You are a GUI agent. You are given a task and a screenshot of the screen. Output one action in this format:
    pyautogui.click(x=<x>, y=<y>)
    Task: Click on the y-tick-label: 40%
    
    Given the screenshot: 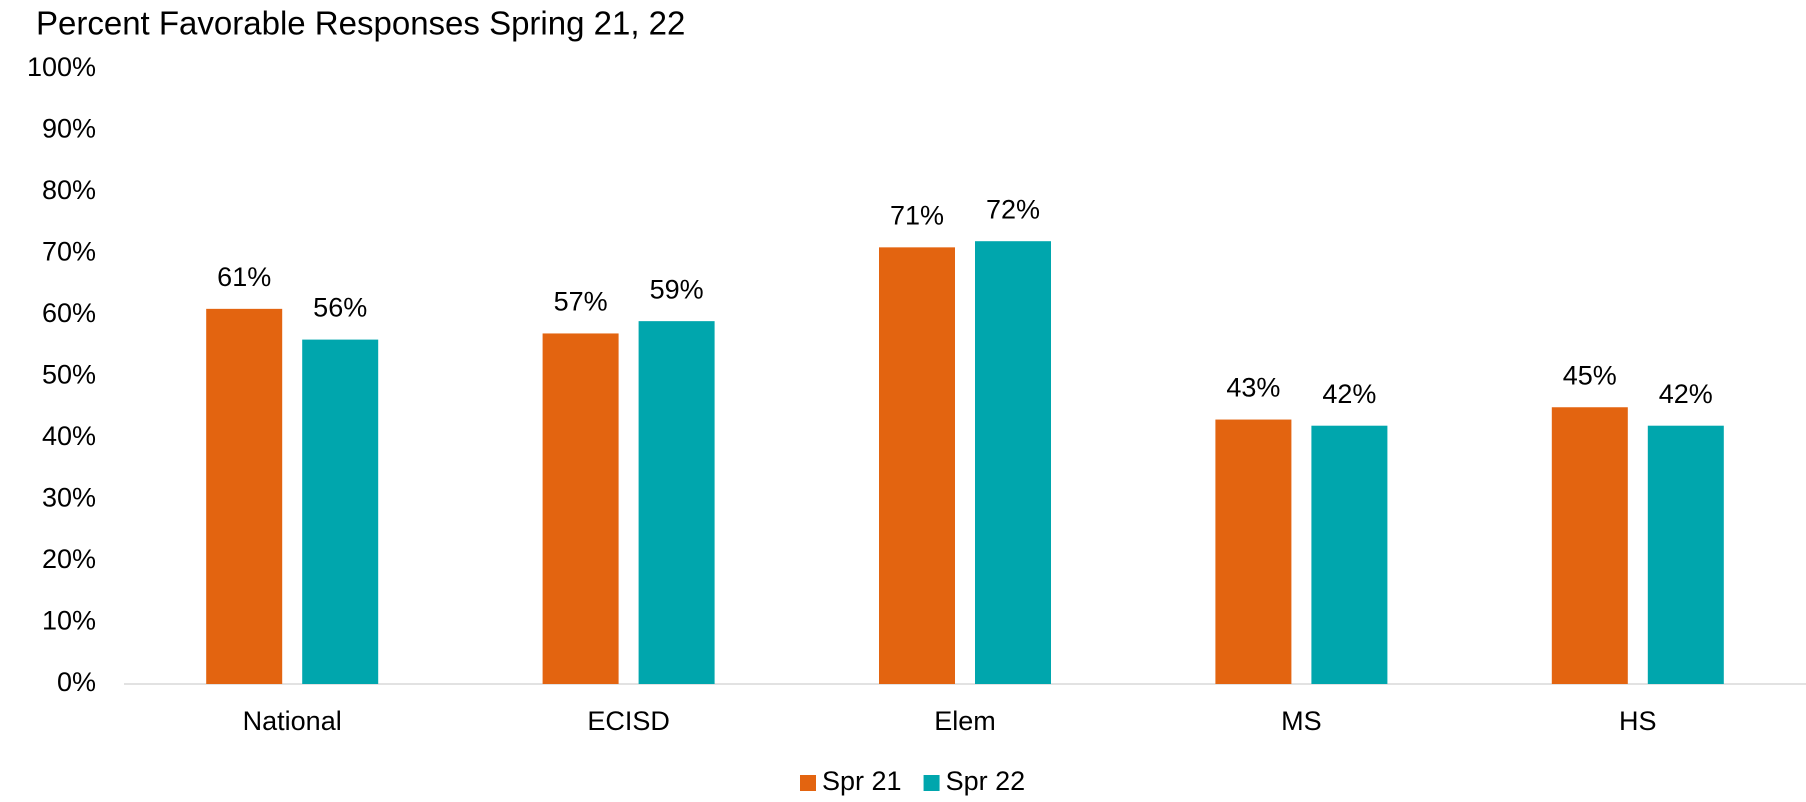 What is the action you would take?
    pyautogui.click(x=69, y=436)
    